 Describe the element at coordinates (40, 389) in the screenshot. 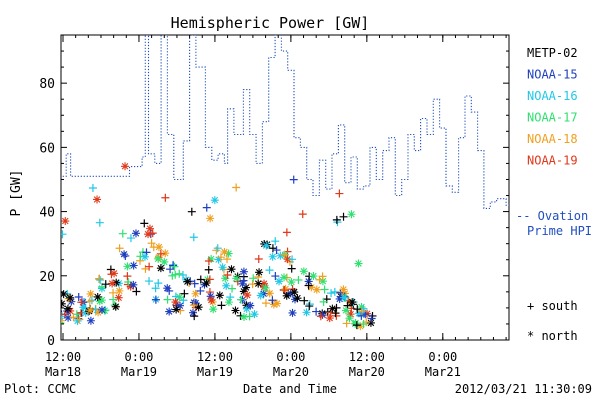

I see `plot-credit: Plot: CCMC` at that location.